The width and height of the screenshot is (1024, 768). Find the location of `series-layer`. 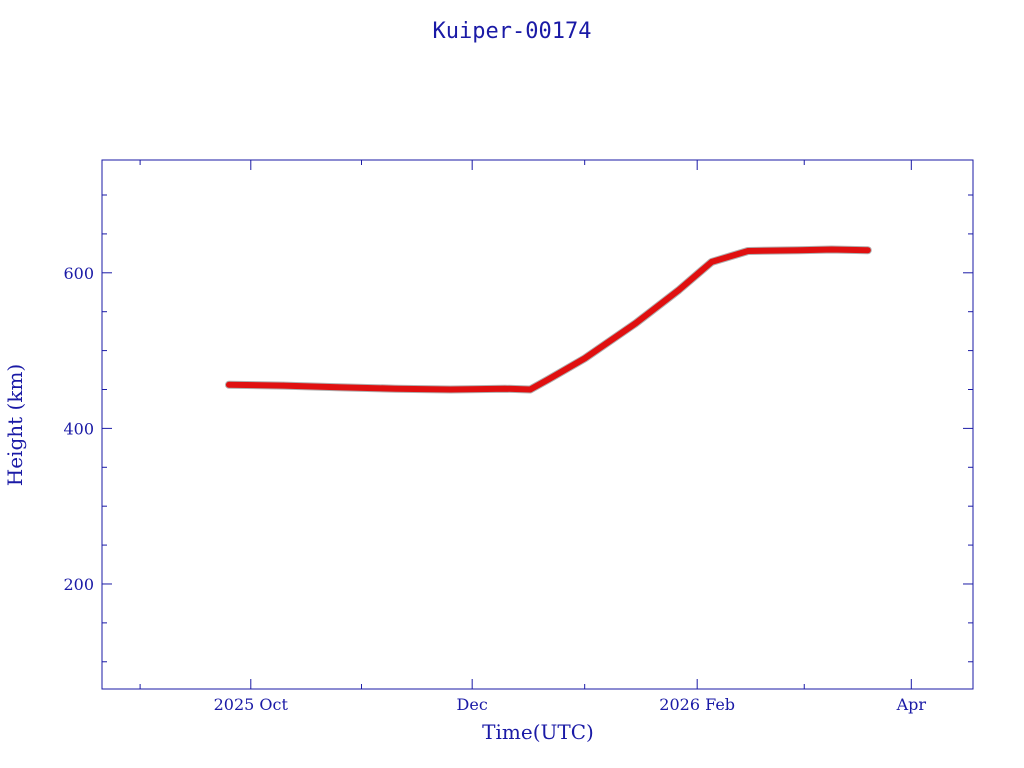

series-layer is located at coordinates (548, 319).